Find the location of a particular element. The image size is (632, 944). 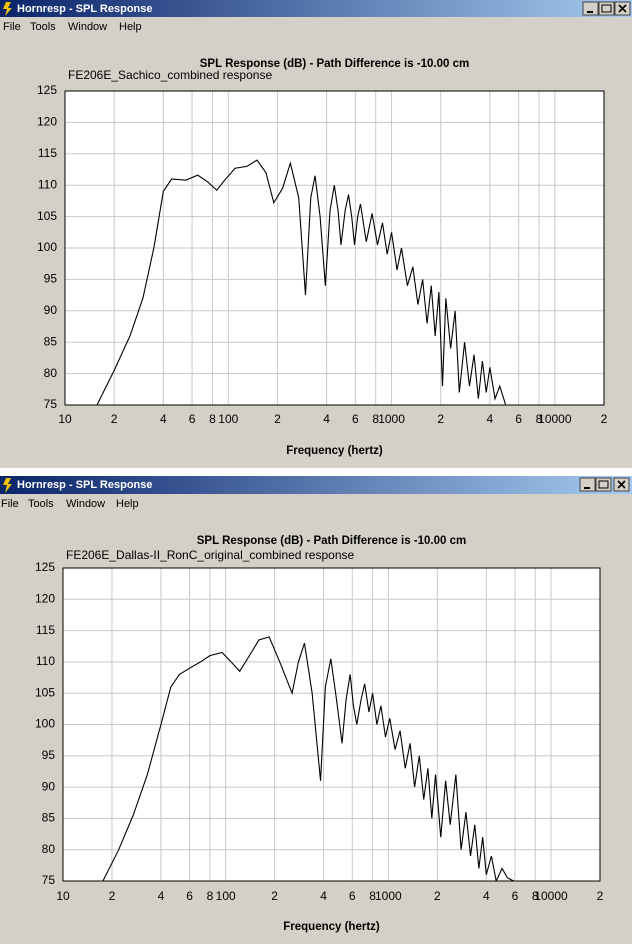

chart-subtitle: FE206E_Sachico_combined response is located at coordinates (170, 75).